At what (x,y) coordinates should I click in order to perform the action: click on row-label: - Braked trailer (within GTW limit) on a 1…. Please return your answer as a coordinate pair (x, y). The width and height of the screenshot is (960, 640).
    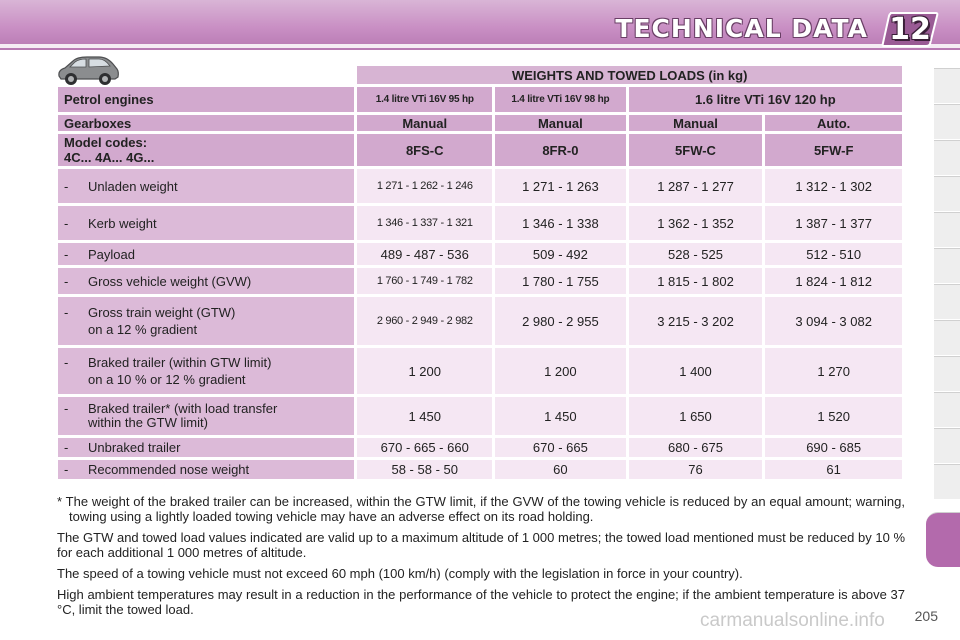
    Looking at the image, I should click on (206, 371).